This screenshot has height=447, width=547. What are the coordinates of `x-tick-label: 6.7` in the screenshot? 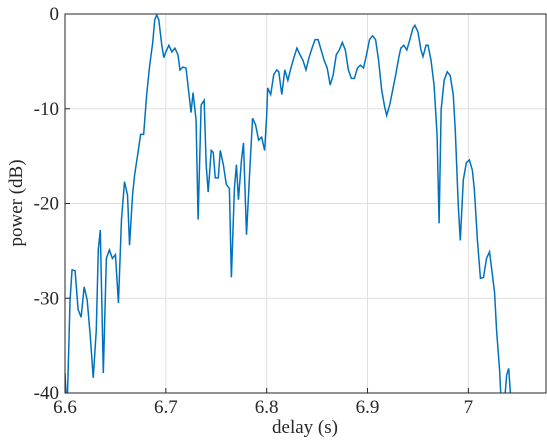 It's located at (166, 407).